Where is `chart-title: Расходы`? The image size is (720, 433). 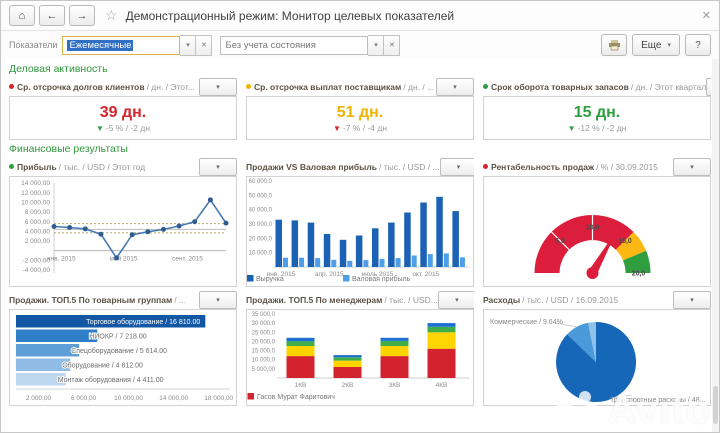
chart-title: Расходы is located at coordinates (502, 299).